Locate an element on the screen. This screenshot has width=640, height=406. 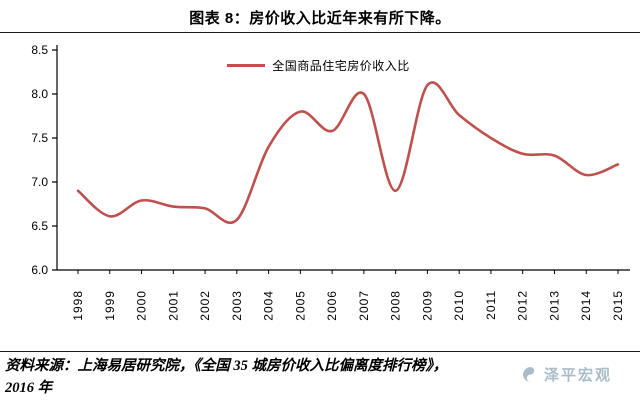
brand-watermark: 泽平宏观 is located at coordinates (567, 374).